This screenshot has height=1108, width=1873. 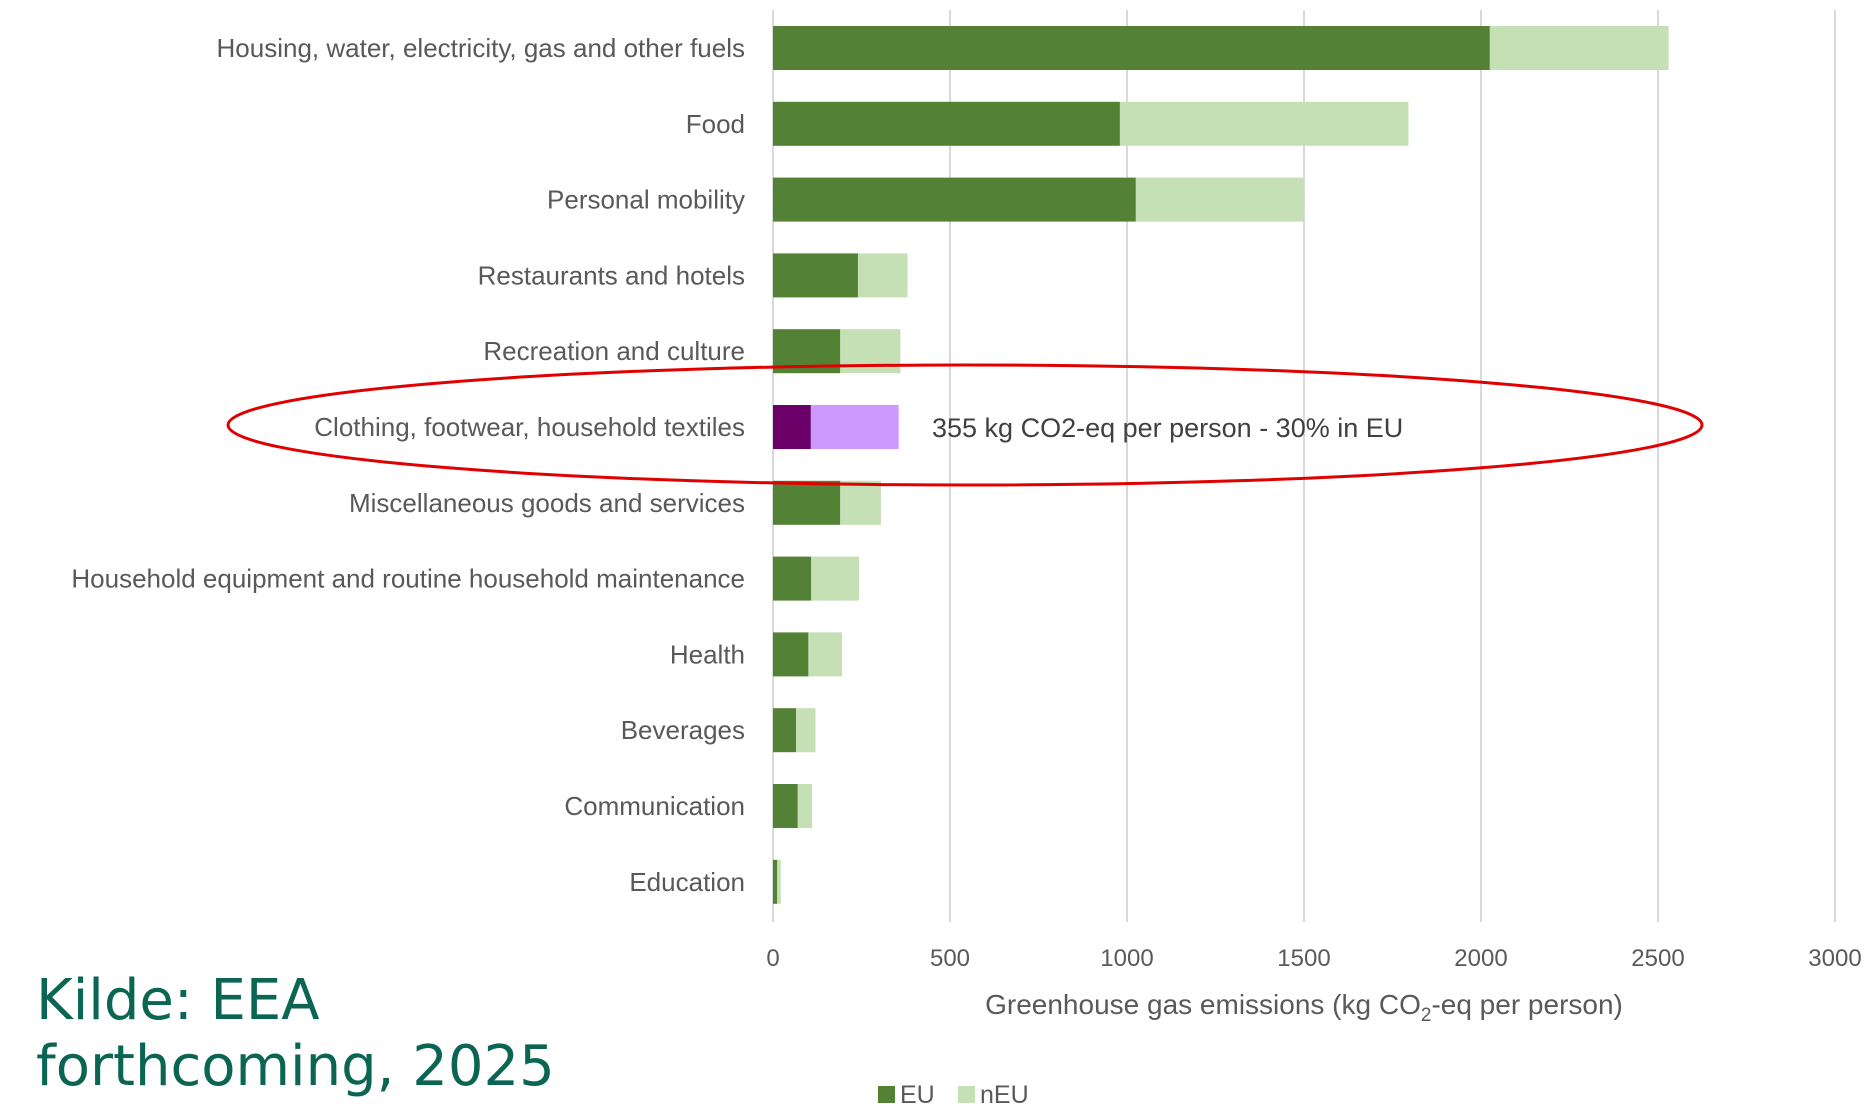 What do you see at coordinates (917, 1094) in the screenshot?
I see `legend-label-eu: EU` at bounding box center [917, 1094].